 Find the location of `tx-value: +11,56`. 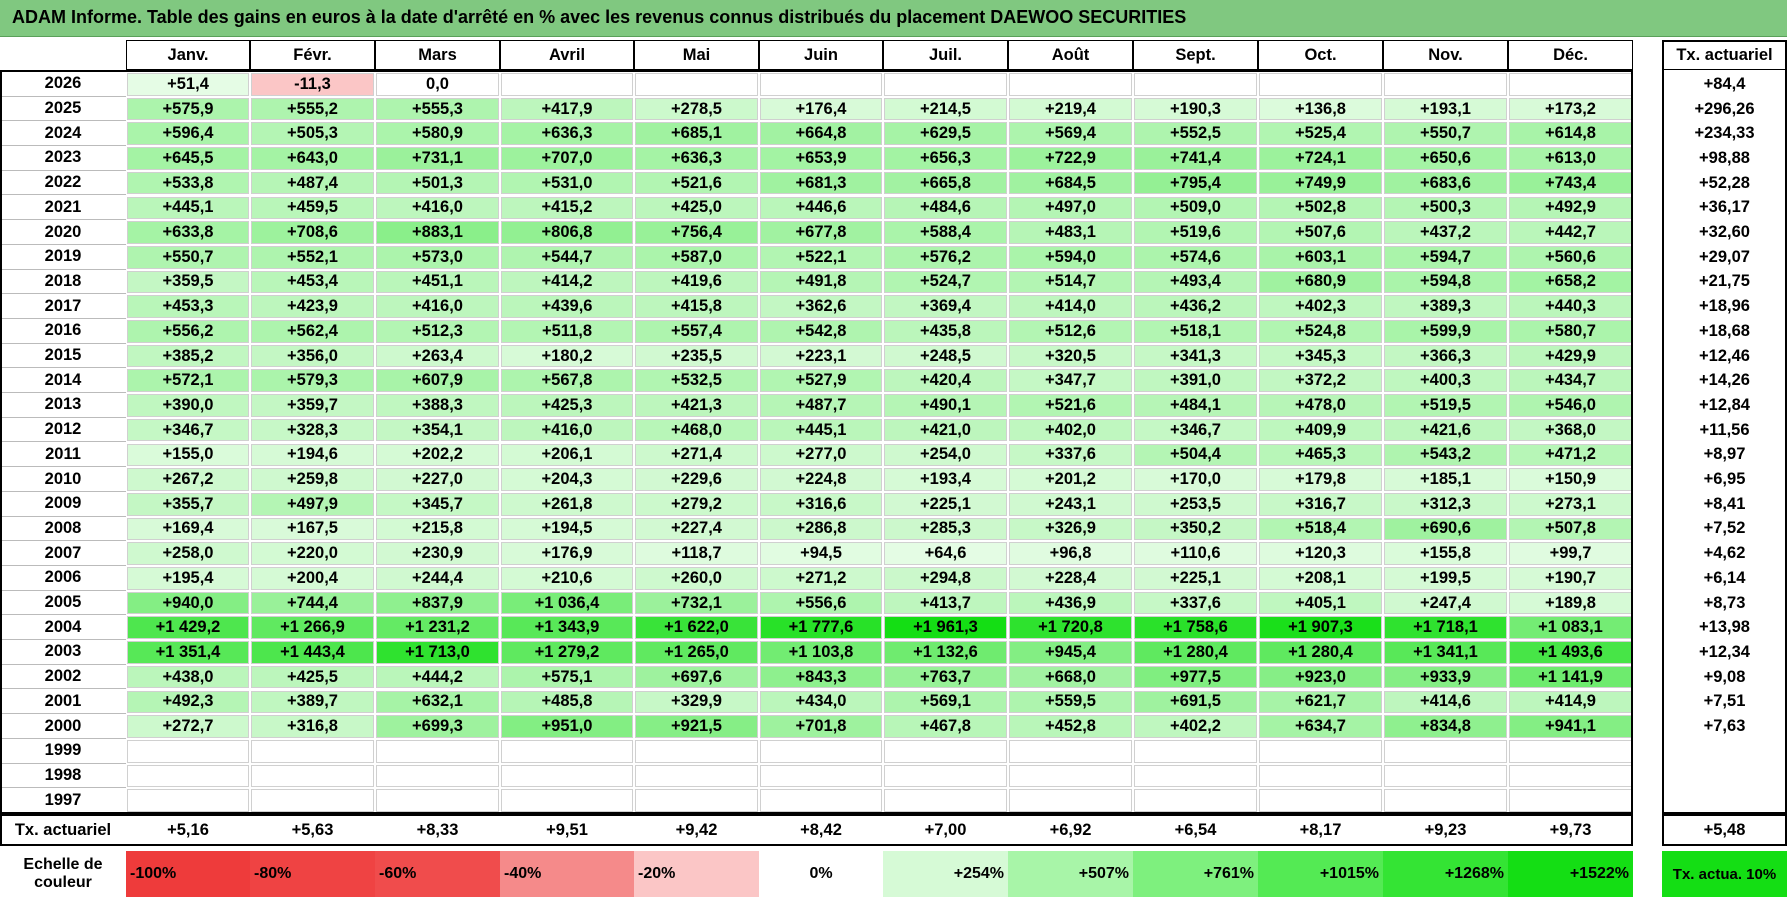

tx-value: +11,56 is located at coordinates (1724, 429).